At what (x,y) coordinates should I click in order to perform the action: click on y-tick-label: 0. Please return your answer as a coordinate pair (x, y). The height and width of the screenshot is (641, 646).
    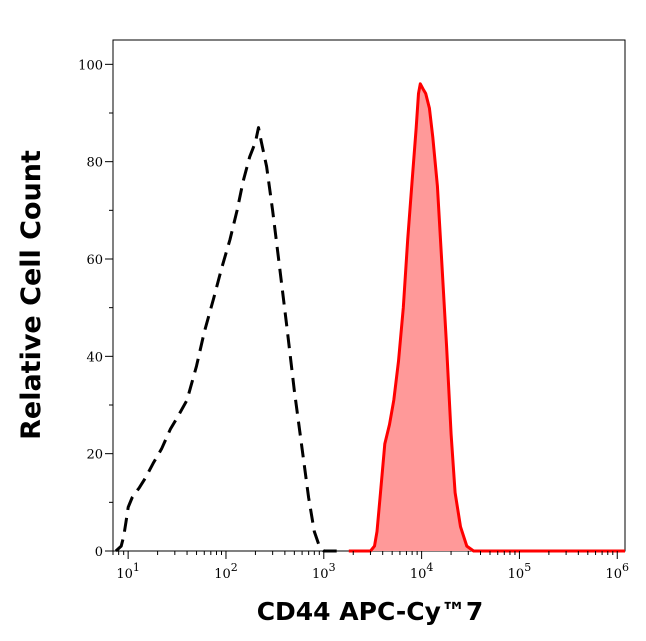
    Looking at the image, I should click on (99, 552).